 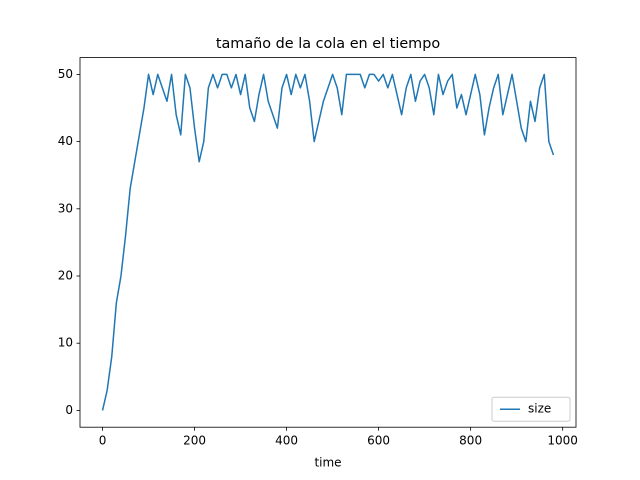 What do you see at coordinates (65, 74) in the screenshot?
I see `y-tick-label: 50` at bounding box center [65, 74].